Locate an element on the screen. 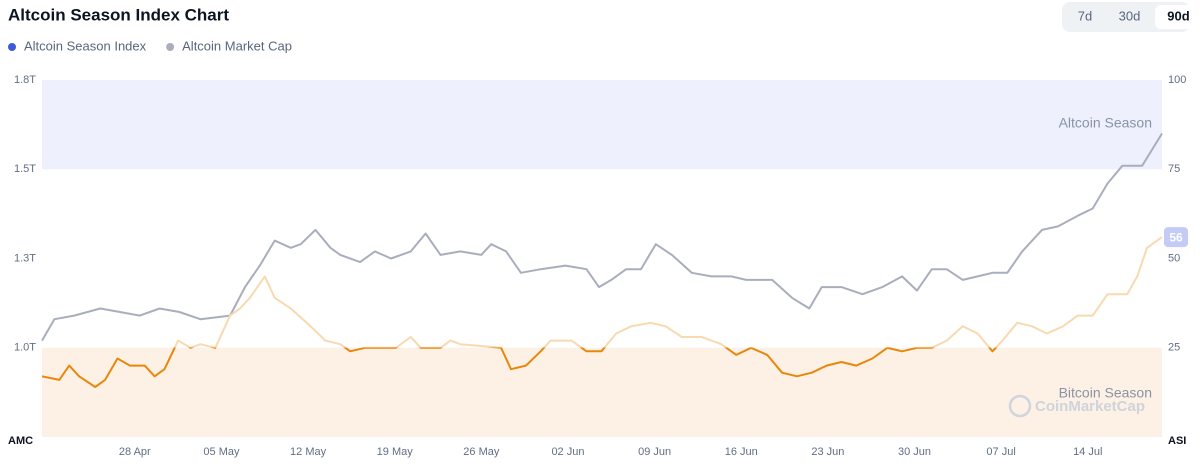  x-tick-label: 12 May is located at coordinates (308, 452).